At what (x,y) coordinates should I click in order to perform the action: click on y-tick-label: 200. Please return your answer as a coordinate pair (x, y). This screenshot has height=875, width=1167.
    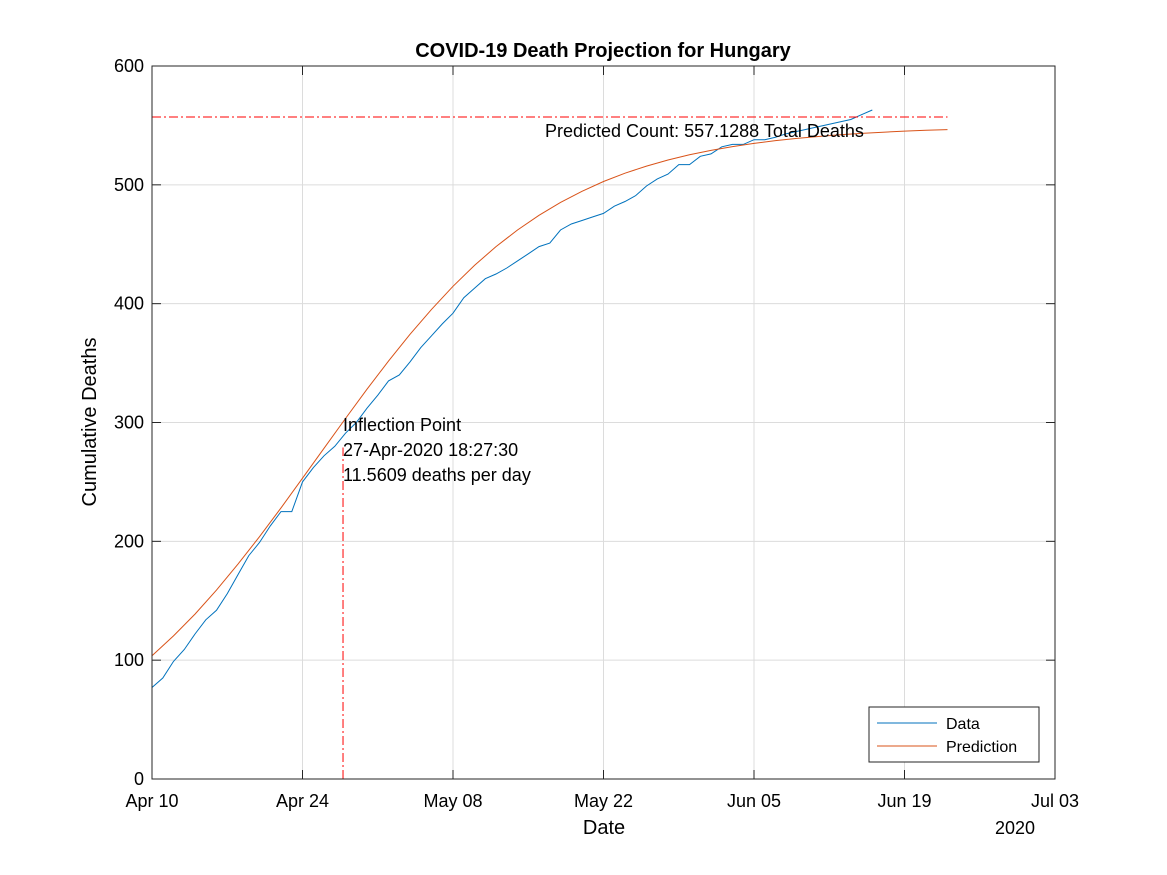
    Looking at the image, I should click on (129, 541).